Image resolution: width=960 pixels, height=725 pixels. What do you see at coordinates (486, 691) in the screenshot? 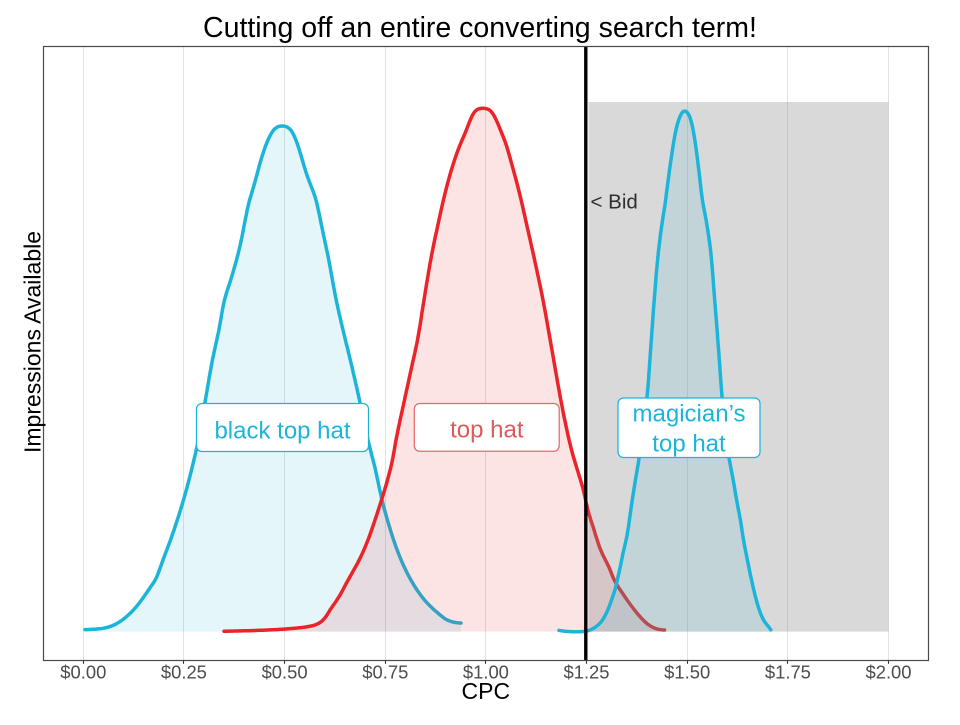
I see `svg-text: CPC` at bounding box center [486, 691].